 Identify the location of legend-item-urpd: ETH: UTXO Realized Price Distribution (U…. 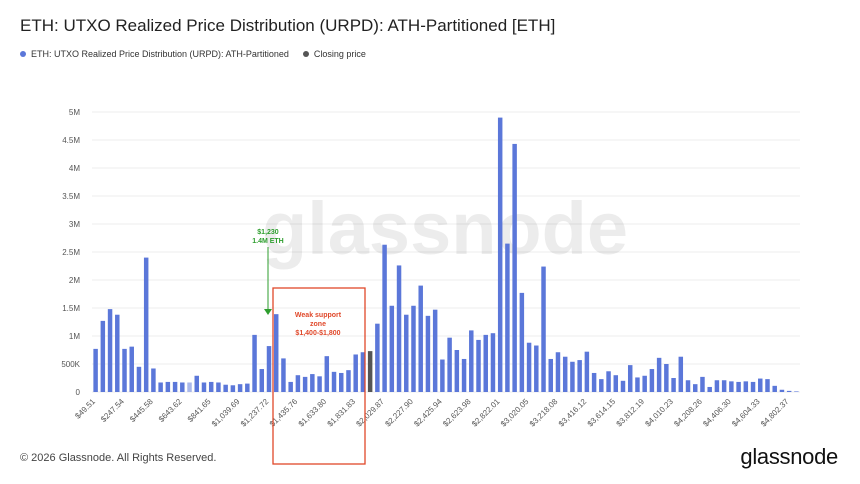
(154, 54).